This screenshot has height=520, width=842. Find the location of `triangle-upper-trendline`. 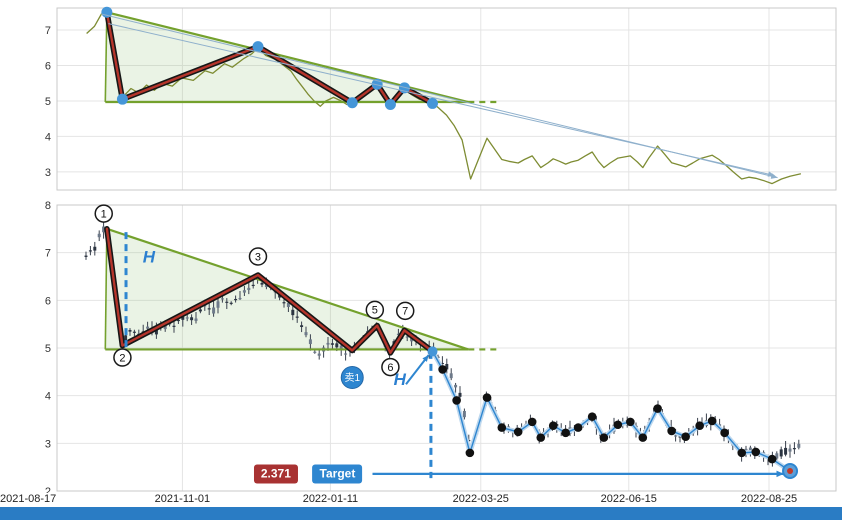

triangle-upper-trendline is located at coordinates (287, 289).